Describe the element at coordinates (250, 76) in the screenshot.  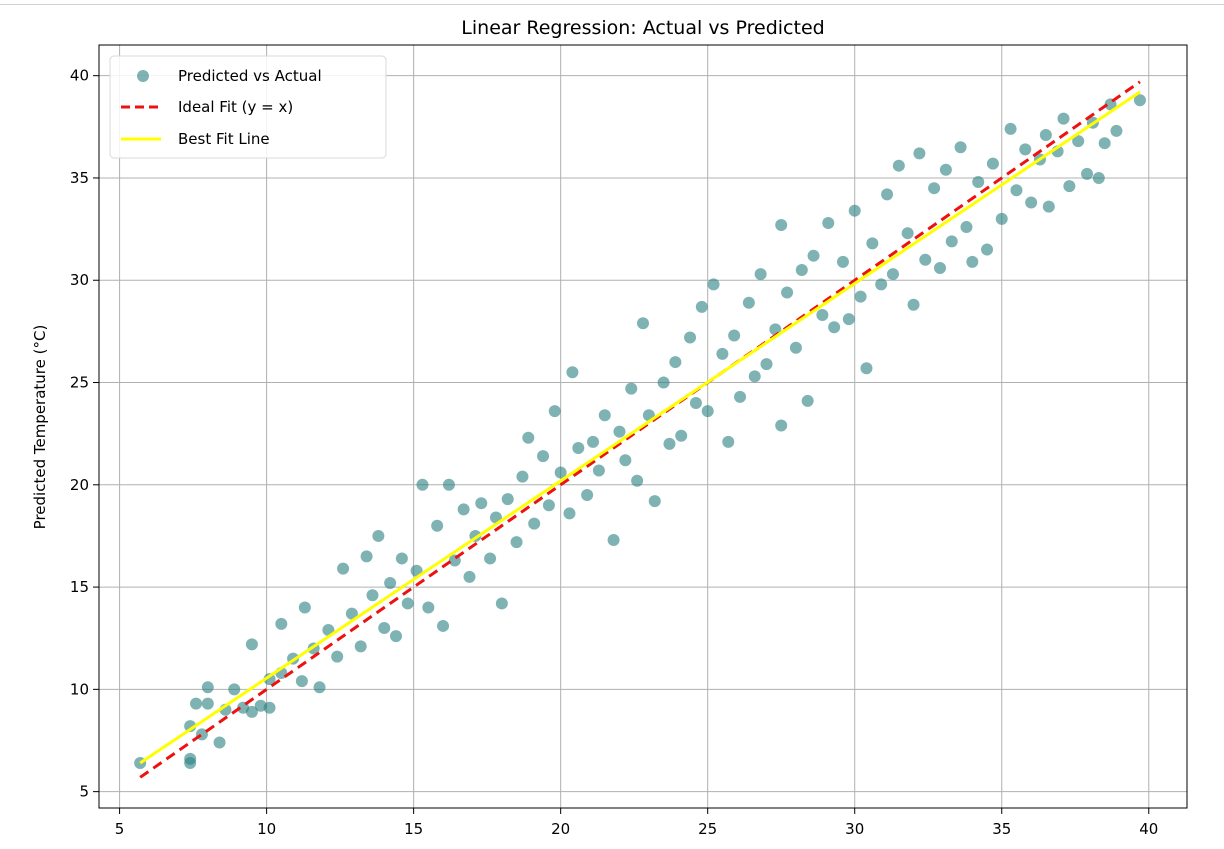
I see `legend-label-scatter: Predicted vs Actual` at that location.